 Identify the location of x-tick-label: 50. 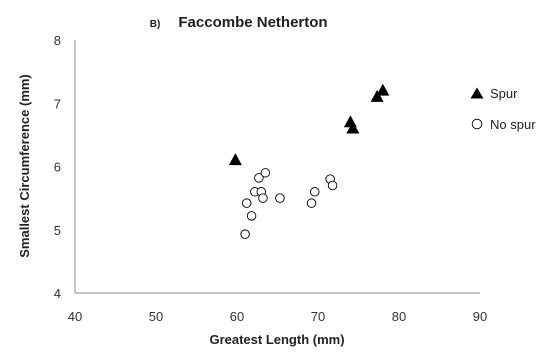
(156, 316).